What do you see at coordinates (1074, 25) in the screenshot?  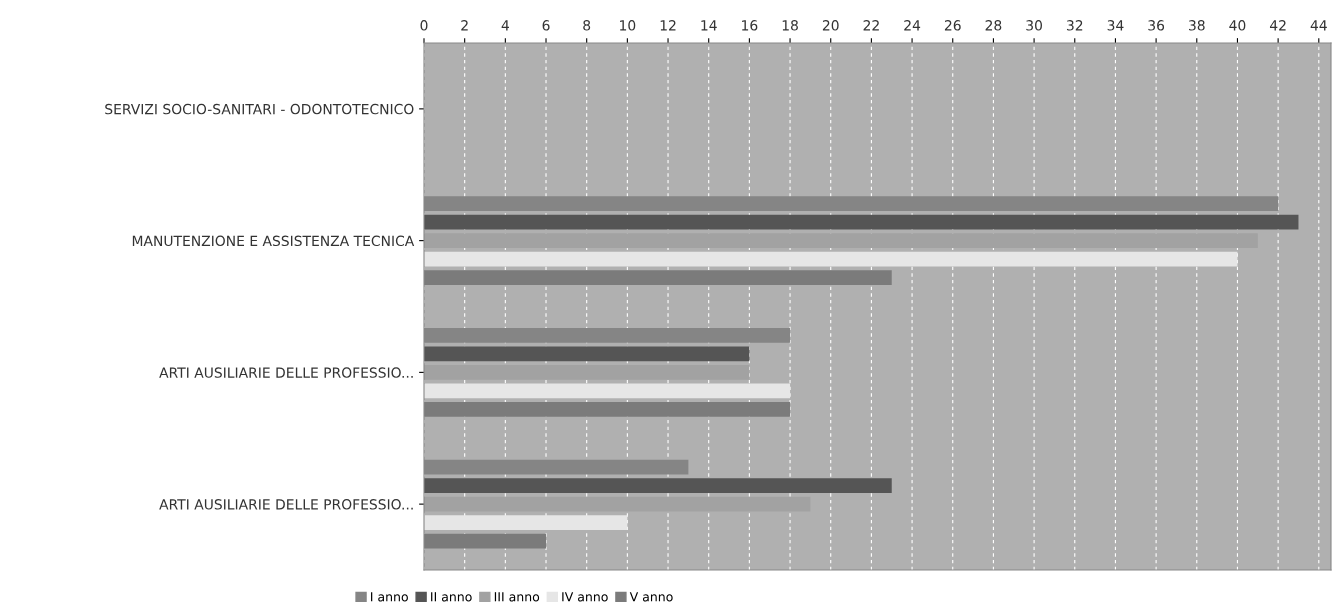 I see `x-tick-label: 32` at bounding box center [1074, 25].